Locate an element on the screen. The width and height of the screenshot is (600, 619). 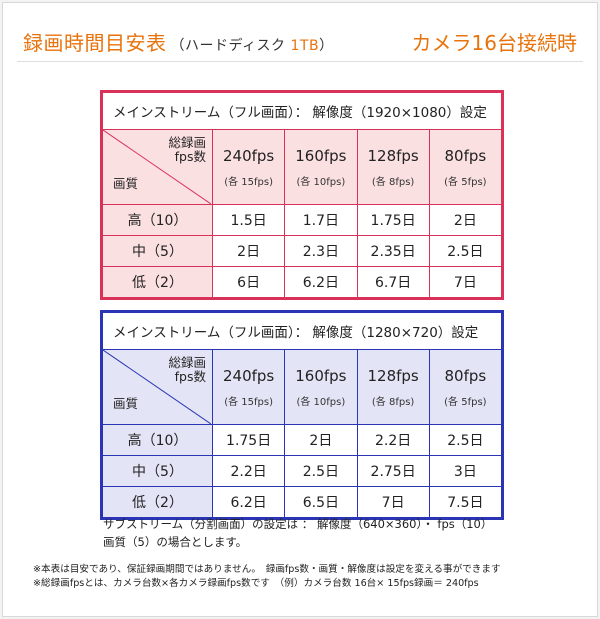
table-row: 中（5） 2.2日 2.5日 2.75日 3日 is located at coordinates (302, 471).